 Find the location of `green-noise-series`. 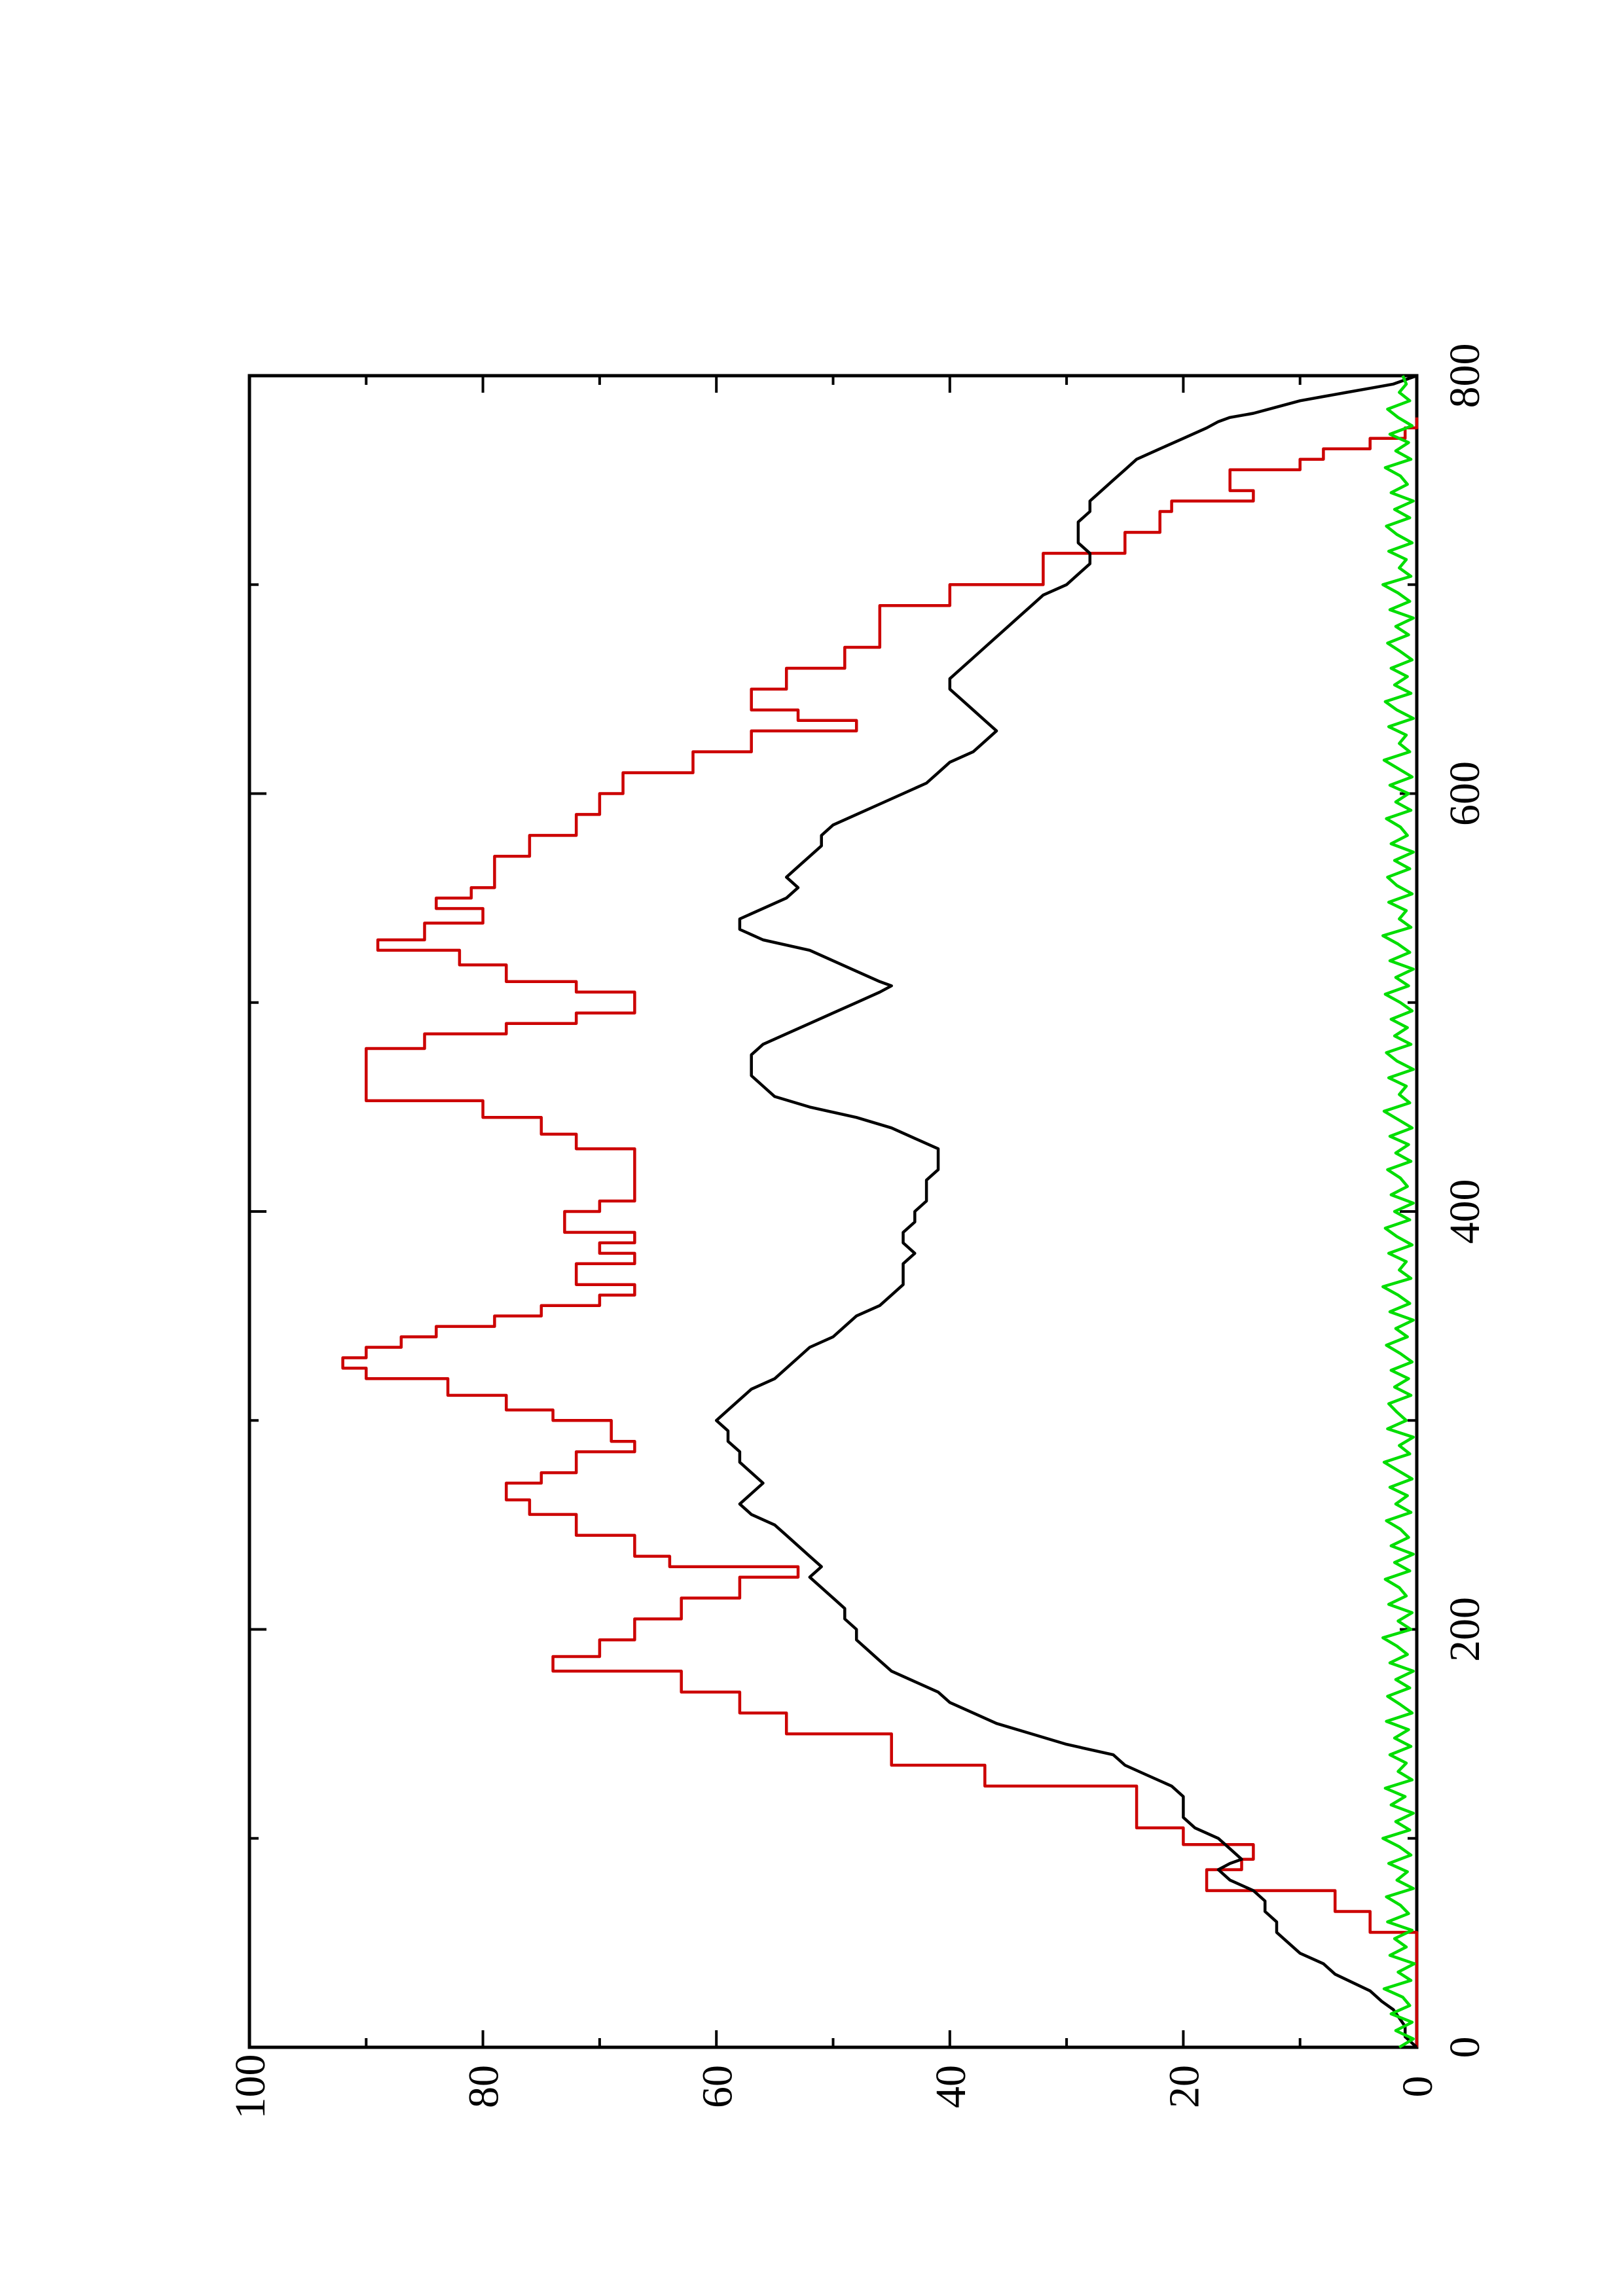

green-noise-series is located at coordinates (1398, 1212).